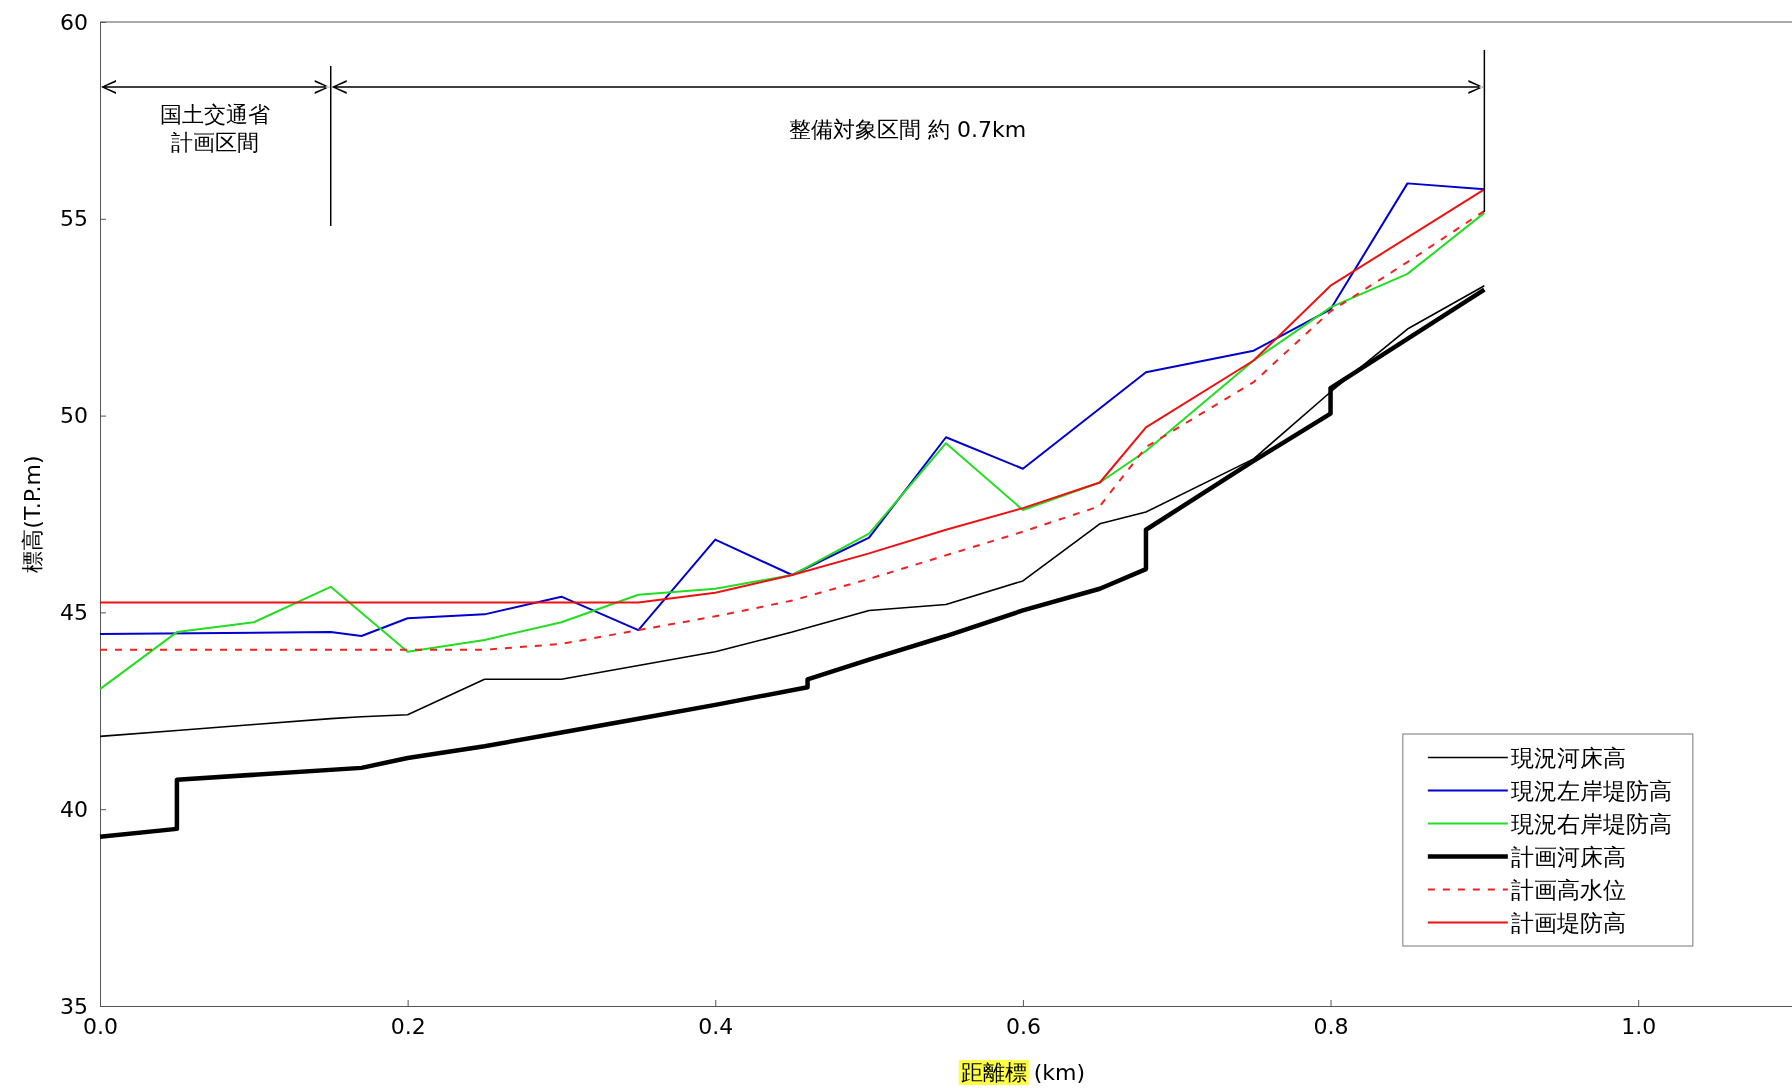 The image size is (1792, 1088). What do you see at coordinates (1023, 1026) in the screenshot?
I see `x-tick-label: 0.6` at bounding box center [1023, 1026].